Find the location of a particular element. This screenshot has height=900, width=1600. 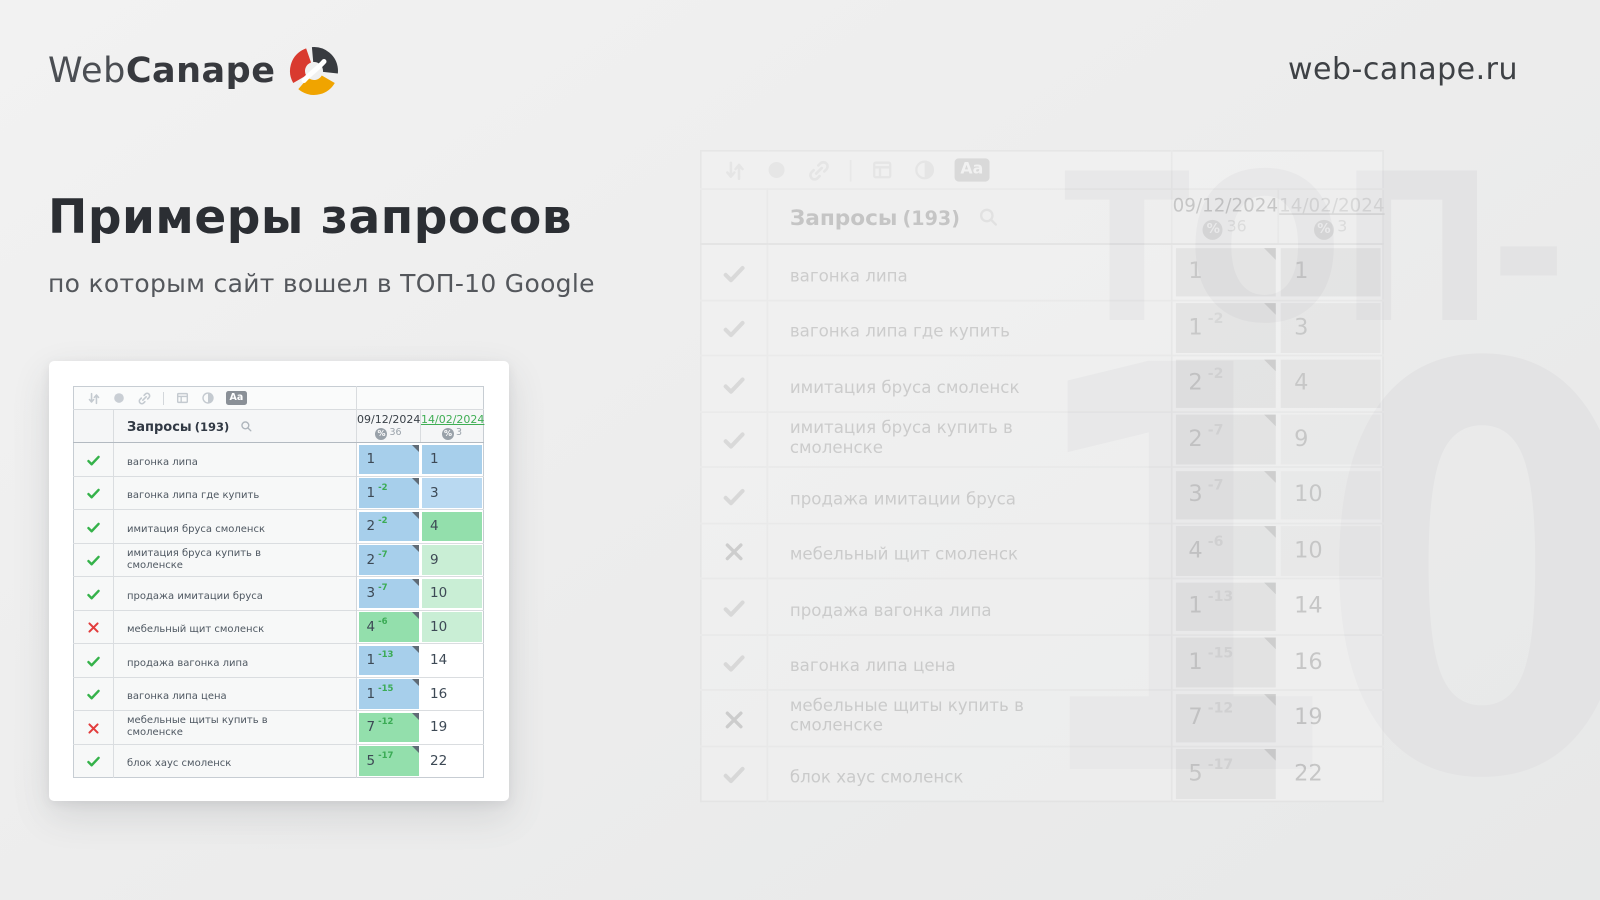

positions-table: Aa Запросы (193) 09/12/2024 % is located at coordinates (278, 582).